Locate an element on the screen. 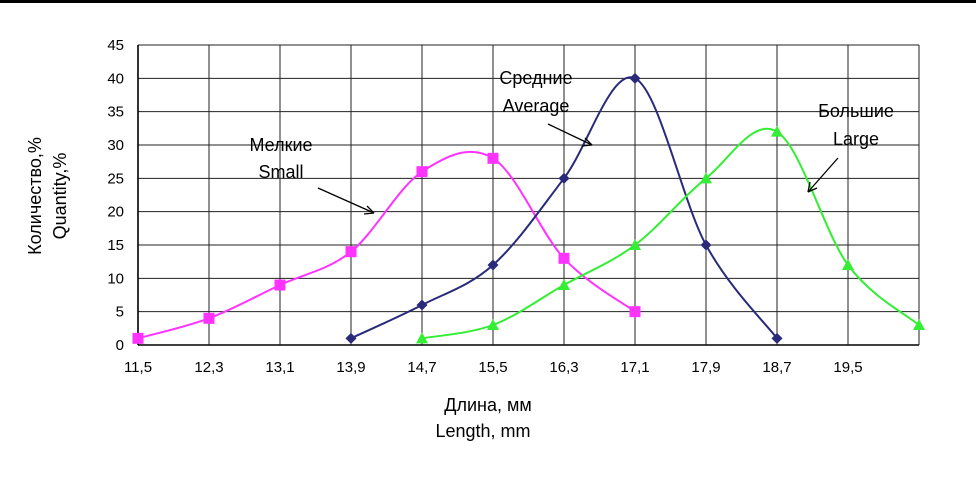 This screenshot has width=976, height=478. y-tick-labels: 0 5 10 15 20 25 30 35 40 45 is located at coordinates (115, 195).